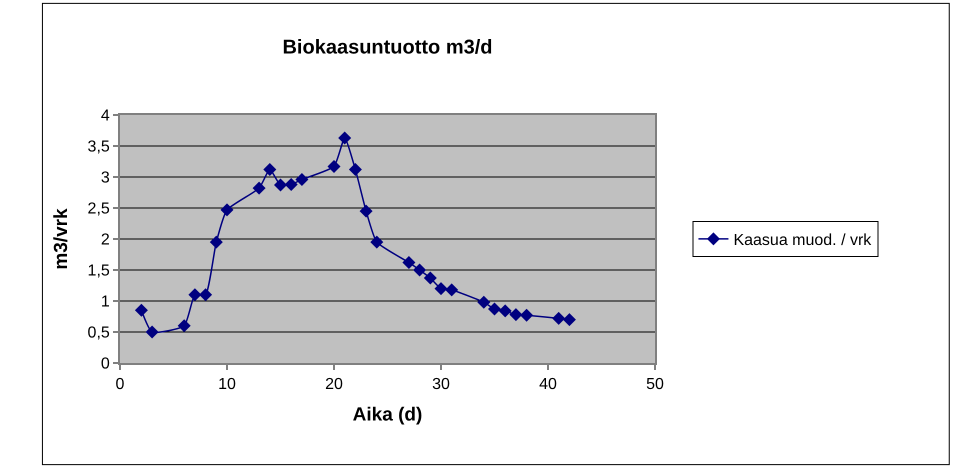  Describe the element at coordinates (105, 116) in the screenshot. I see `y-tick-label: 4` at that location.